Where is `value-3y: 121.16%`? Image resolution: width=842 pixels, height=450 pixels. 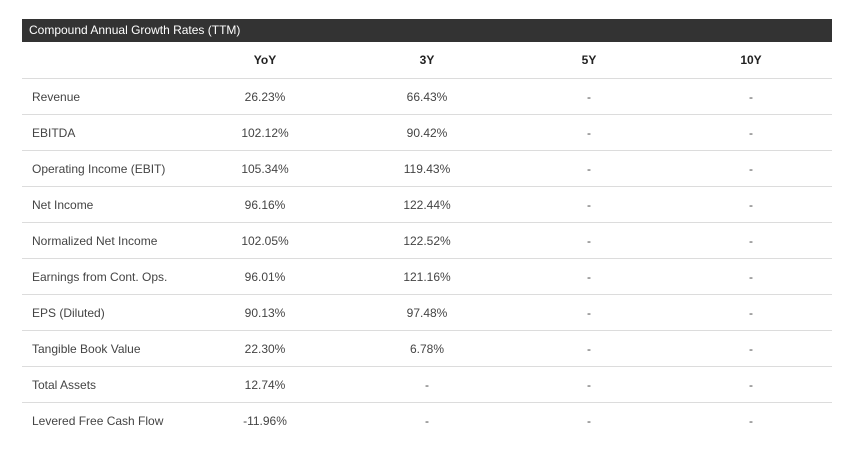 value-3y: 121.16% is located at coordinates (427, 276).